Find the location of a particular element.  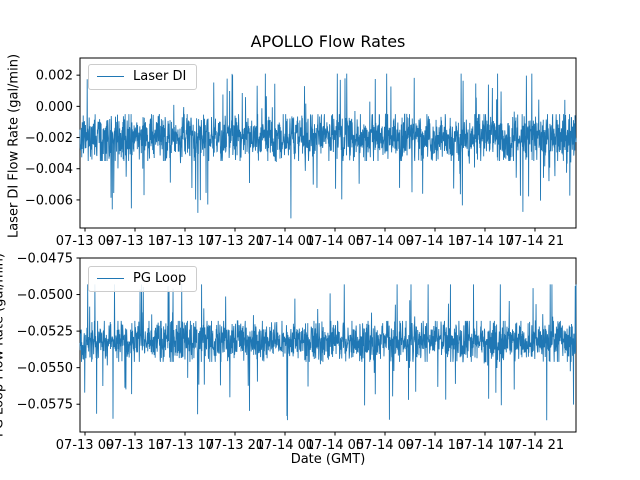

ylabel-laser-di: Laser DI Flow Rate (gal/min) is located at coordinates (14, 146).